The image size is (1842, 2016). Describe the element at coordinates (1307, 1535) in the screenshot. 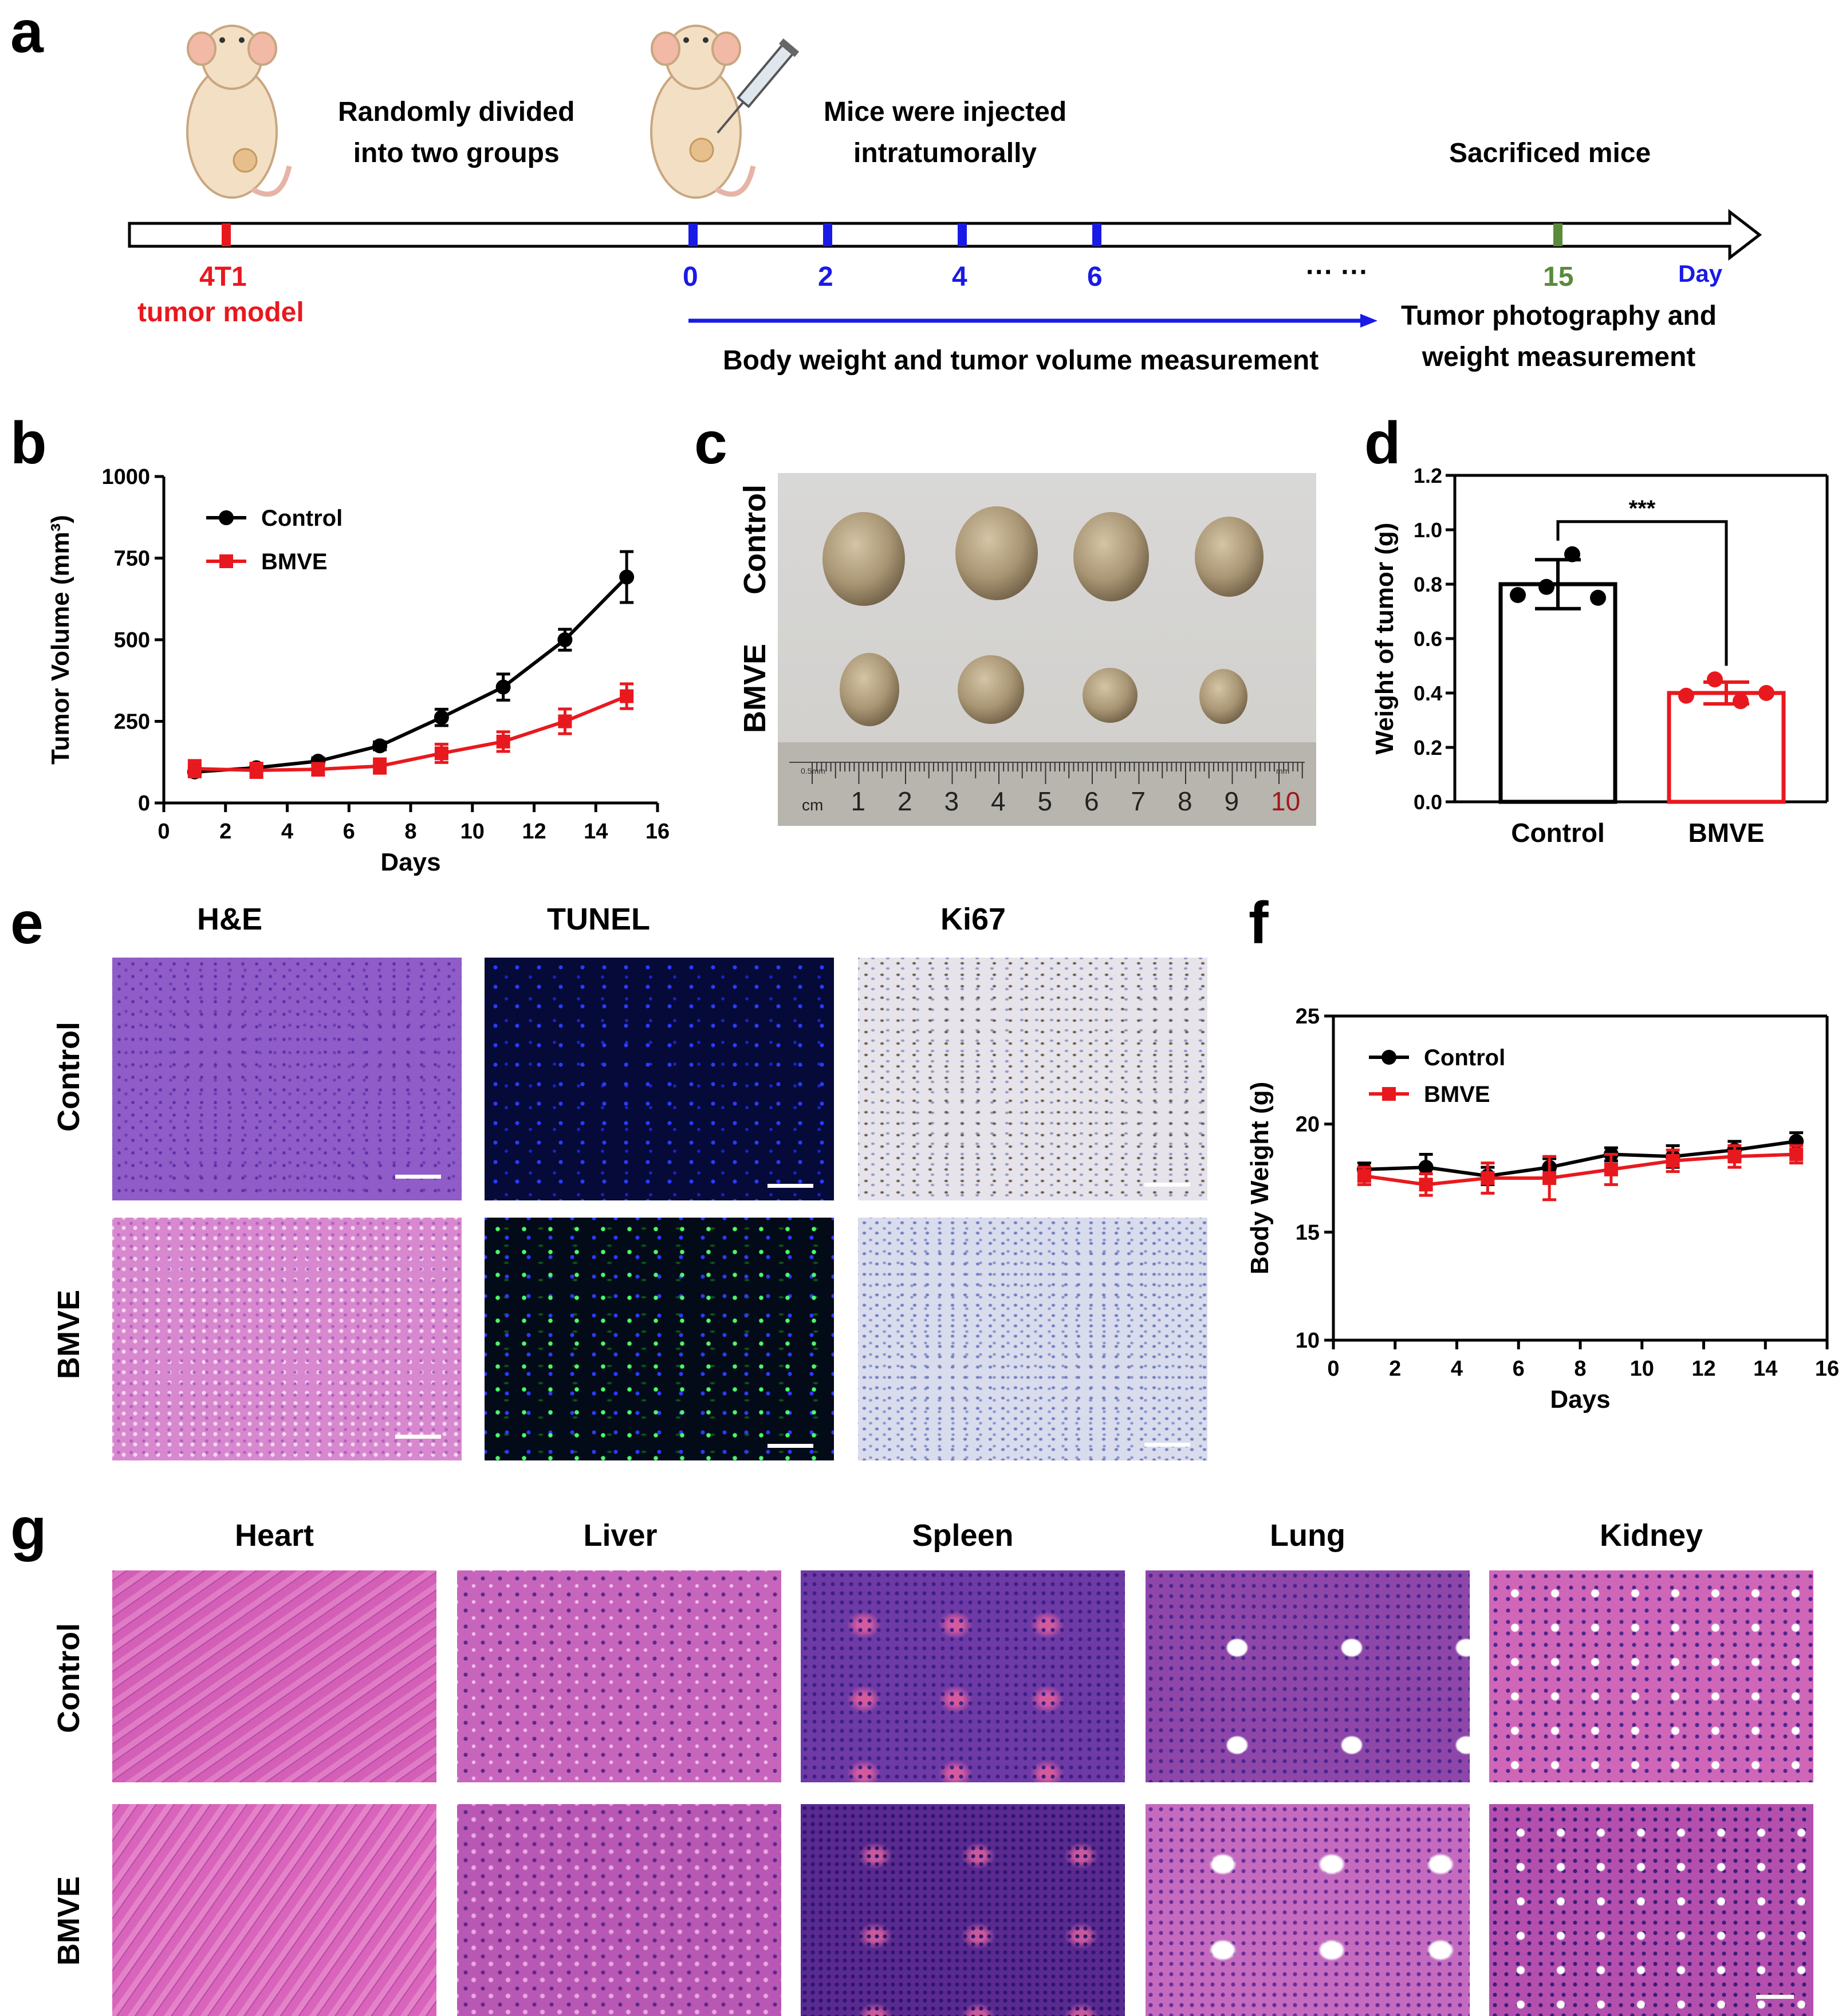

I see `g-col-header-lung: Lung` at that location.